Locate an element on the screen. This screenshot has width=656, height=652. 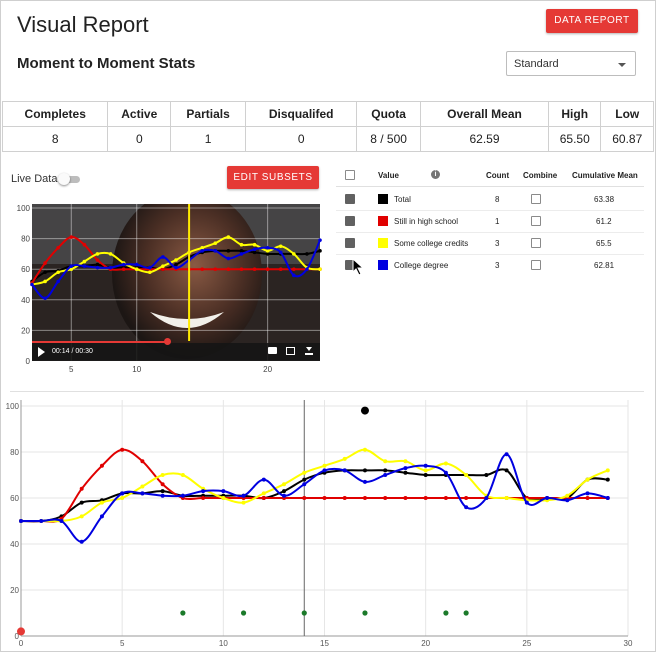
download-icon is located at coordinates (309, 350).